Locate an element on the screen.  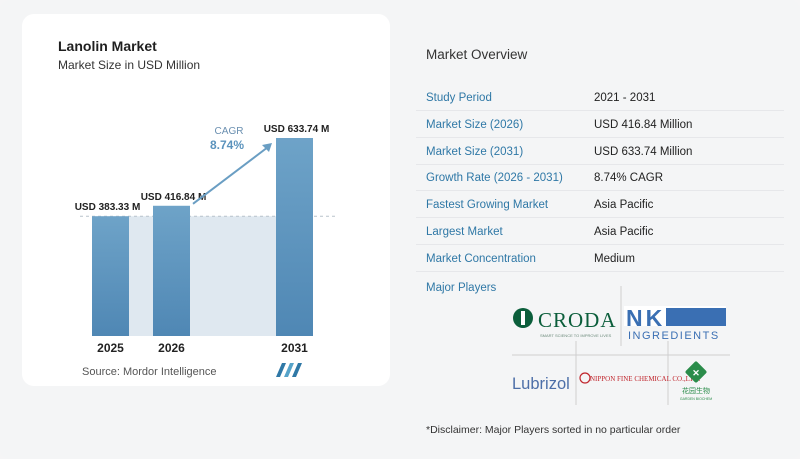
overview-value: USD 633.74 Million is located at coordinates (643, 152).